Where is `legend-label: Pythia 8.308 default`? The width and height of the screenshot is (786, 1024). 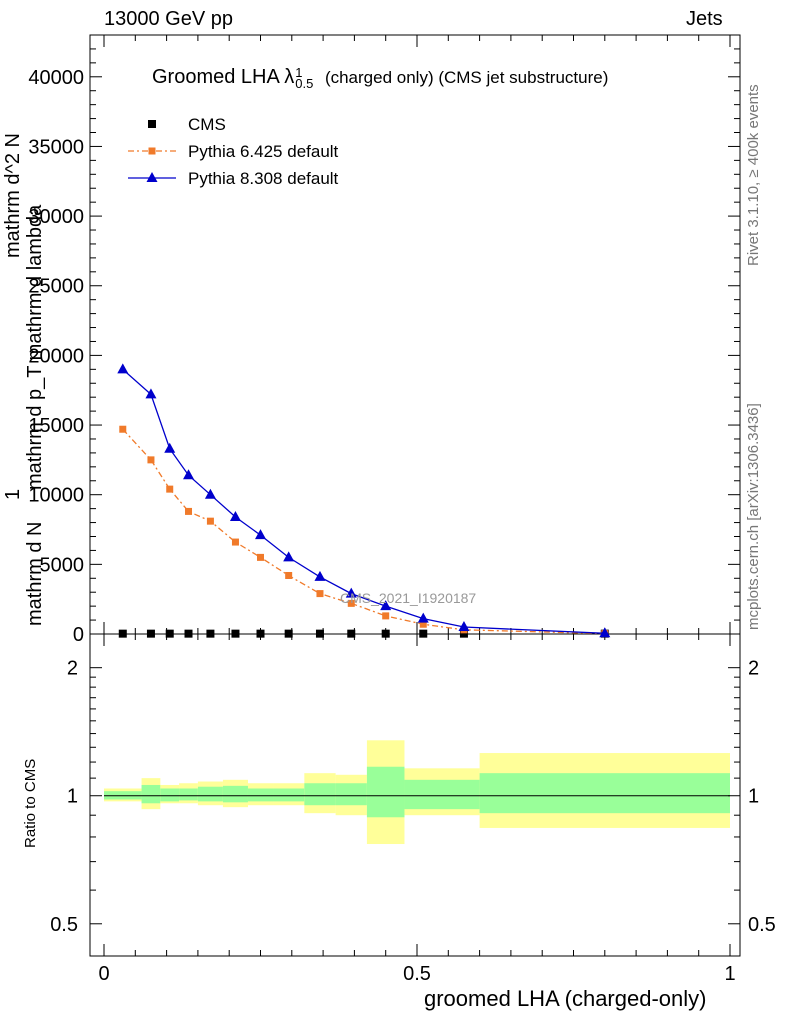
legend-label: Pythia 8.308 default is located at coordinates (263, 178).